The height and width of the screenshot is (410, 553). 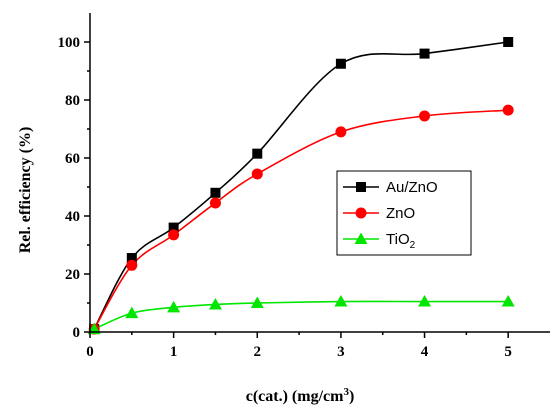 What do you see at coordinates (351, 396) in the screenshot?
I see `x-axis-title-end: )` at bounding box center [351, 396].